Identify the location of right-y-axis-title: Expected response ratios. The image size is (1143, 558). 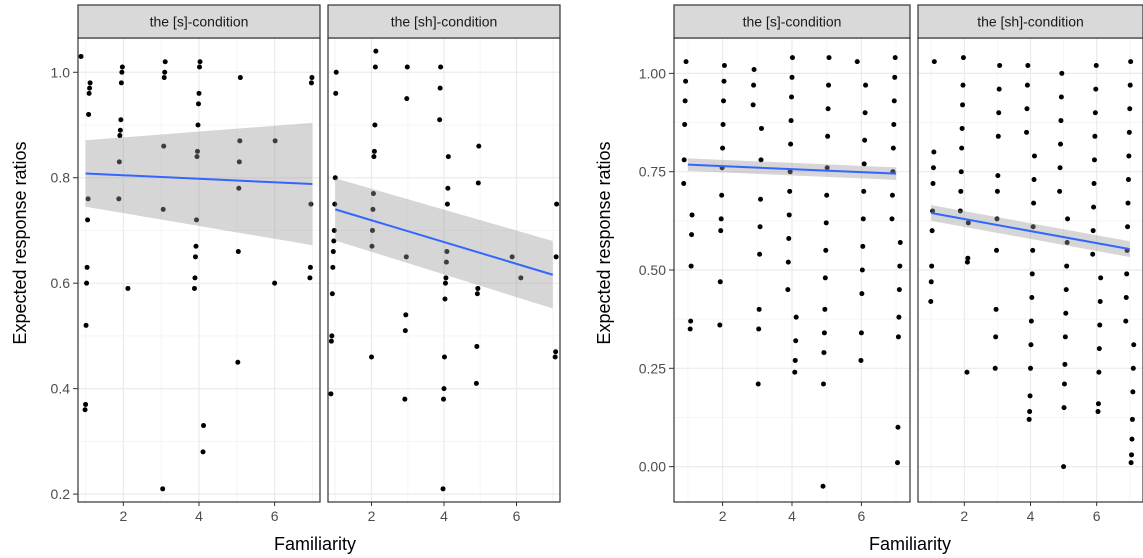
(604, 242).